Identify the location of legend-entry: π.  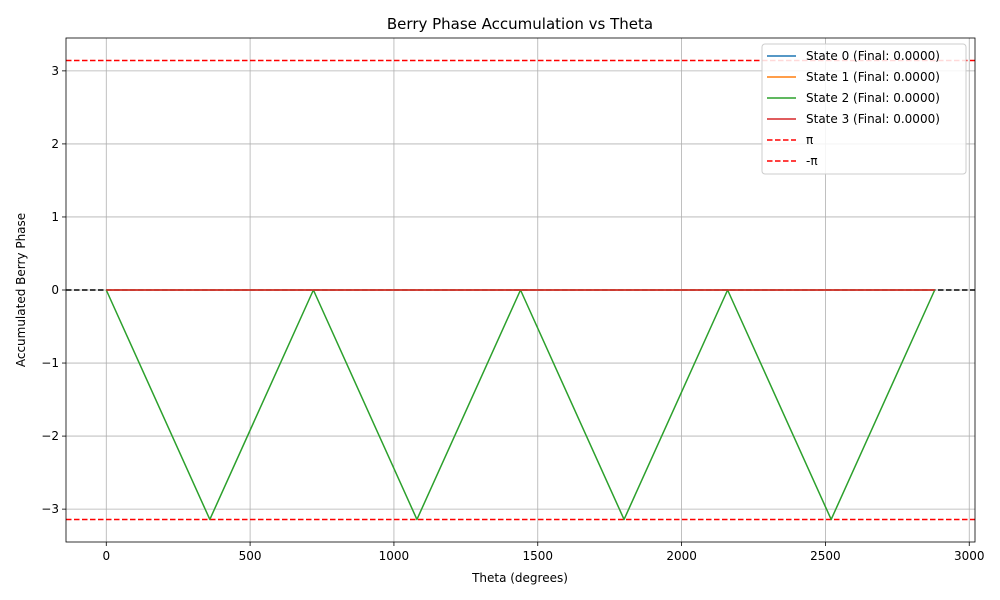
(809, 140).